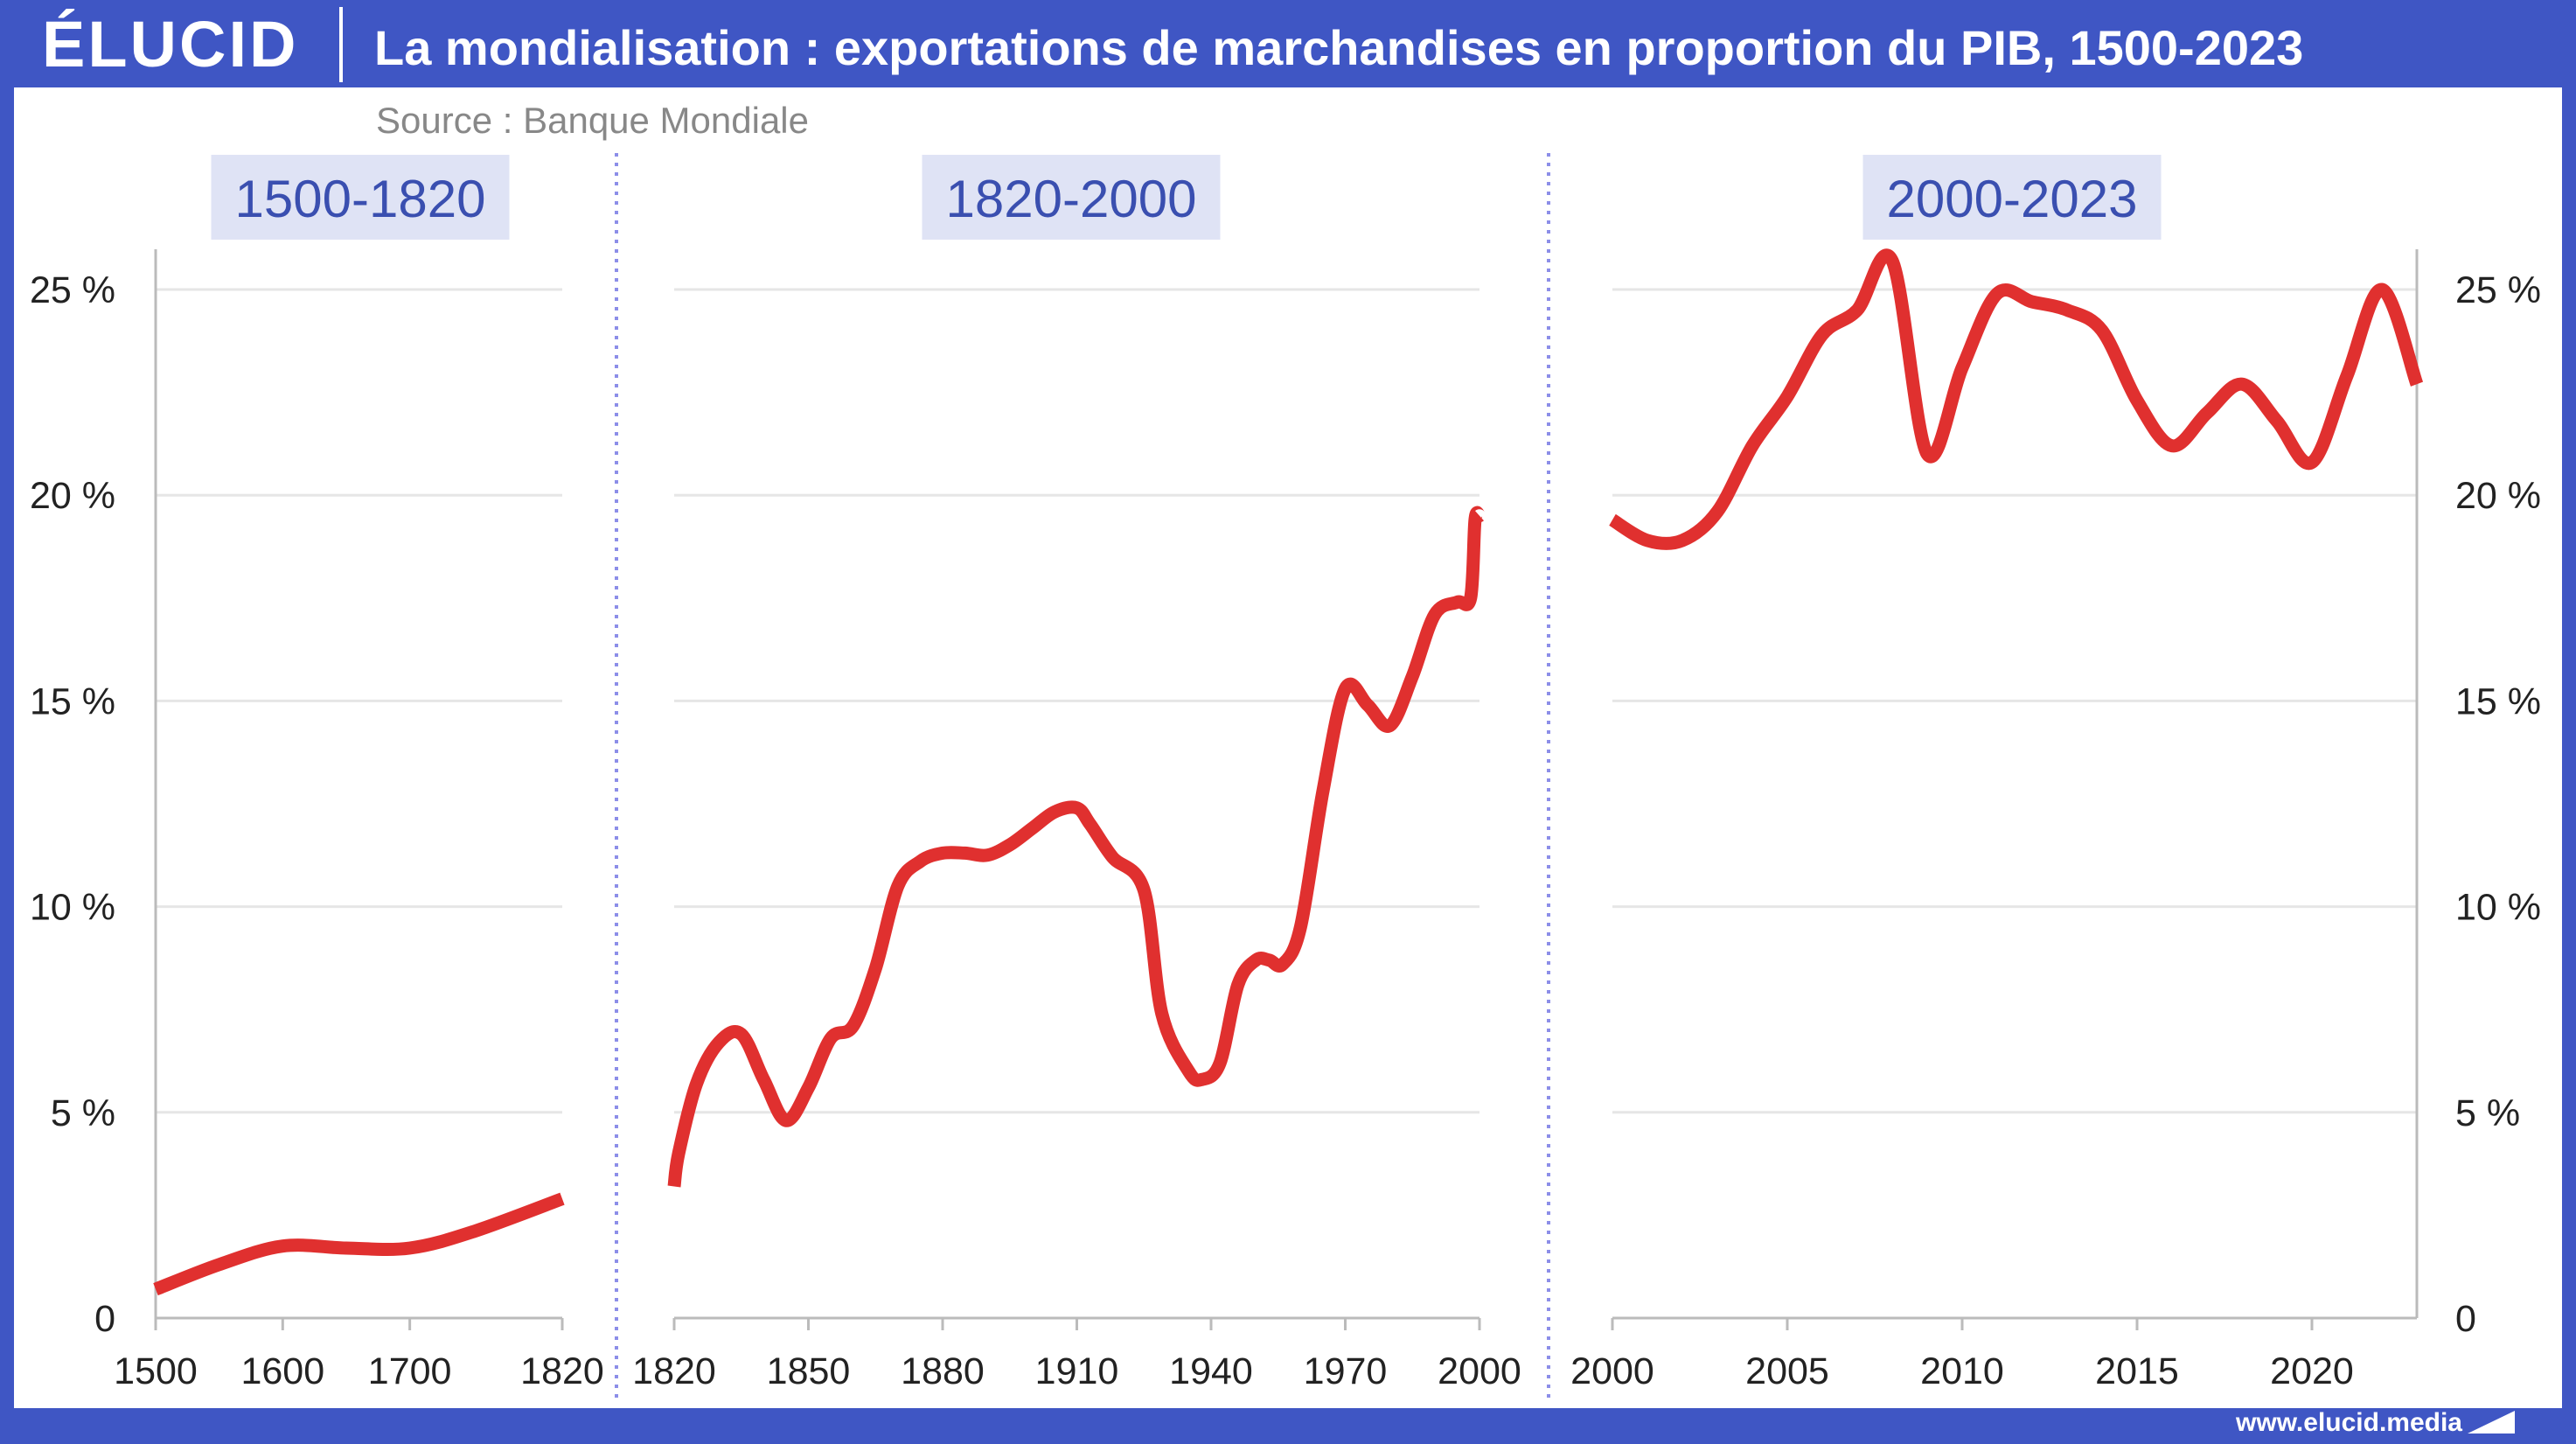 This screenshot has width=2576, height=1444. What do you see at coordinates (2487, 1113) in the screenshot?
I see `y-tick-label-right: 5 %` at bounding box center [2487, 1113].